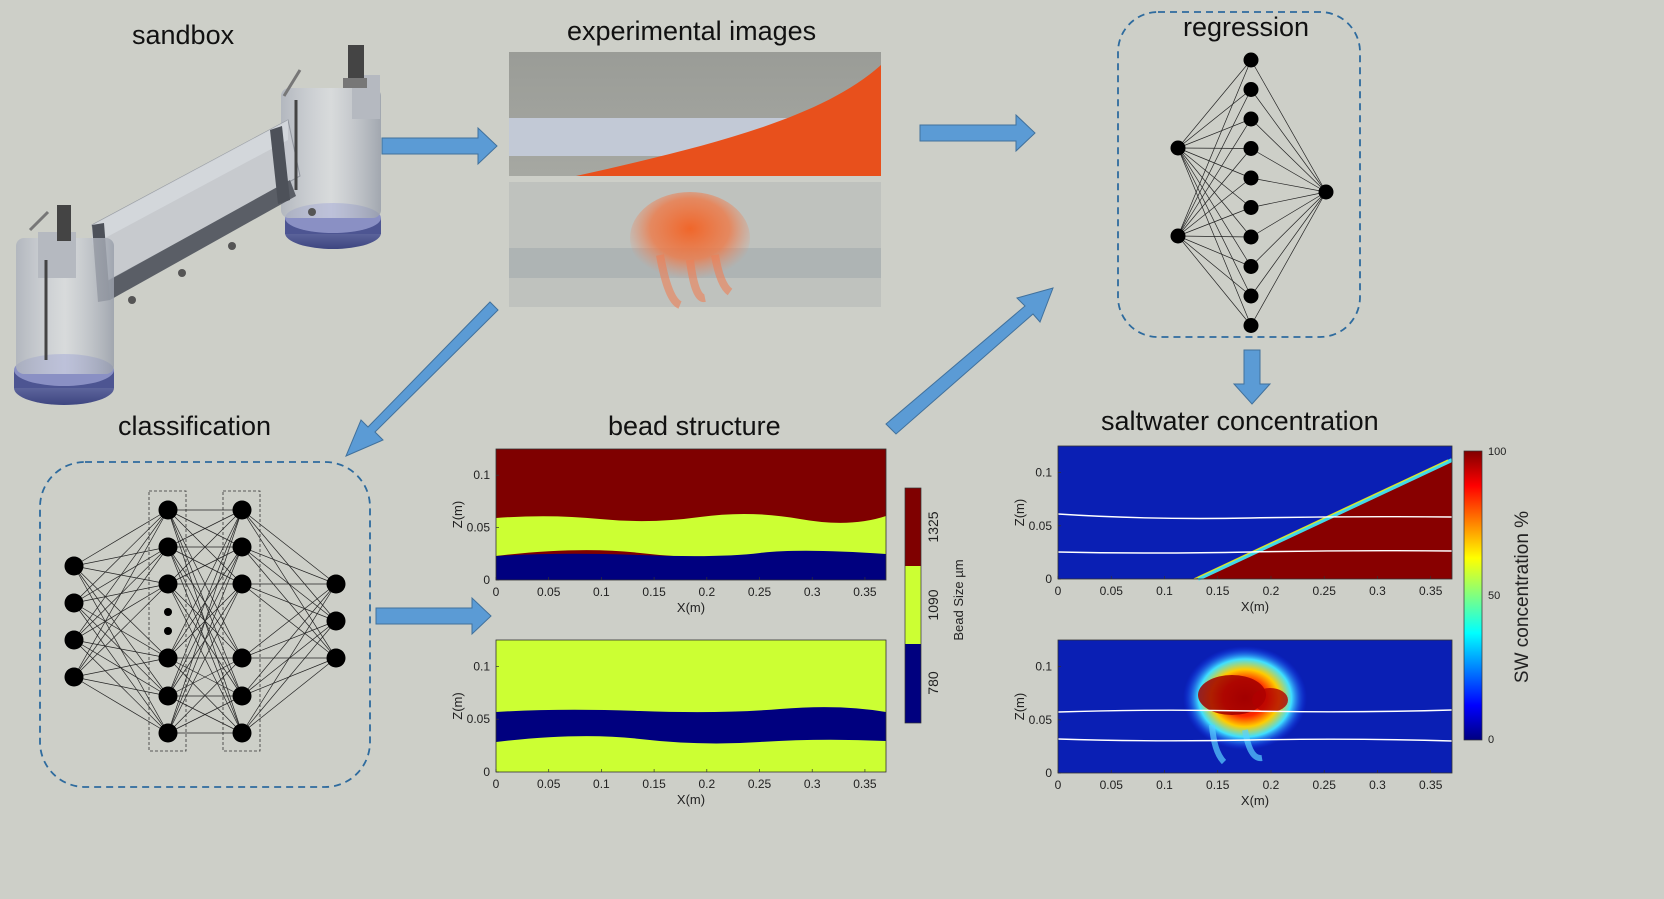 This screenshot has height=899, width=1664. I want to click on arrow-classification-to-bead, so click(433, 616).